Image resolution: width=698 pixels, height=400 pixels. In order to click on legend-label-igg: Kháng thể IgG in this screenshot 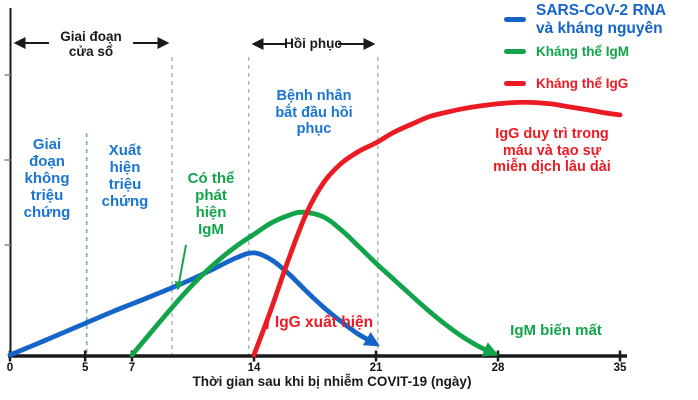, I will do `click(582, 83)`.